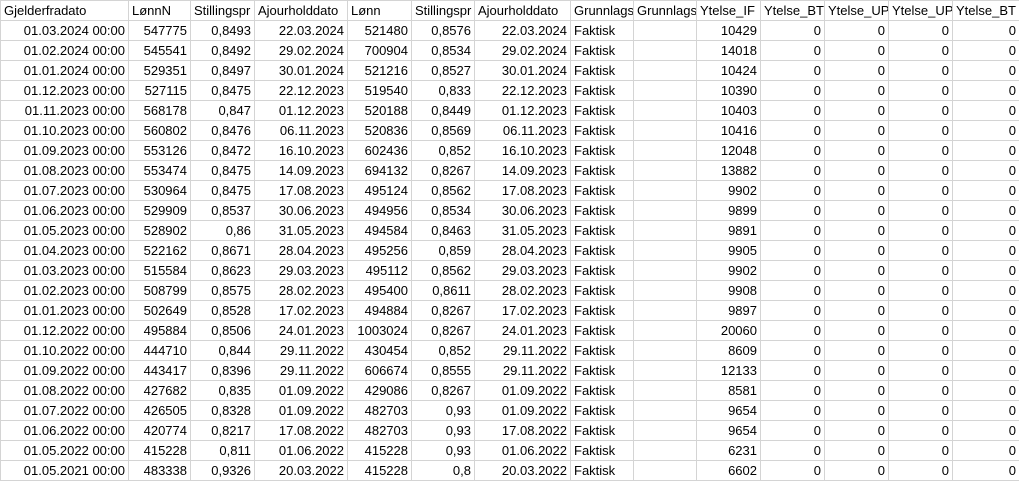  I want to click on cell-ajourholddato-2: 01.12.2023, so click(522, 110).